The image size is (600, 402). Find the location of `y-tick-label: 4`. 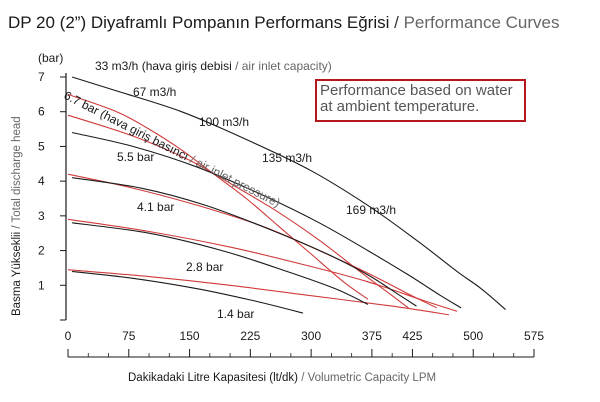

y-tick-label: 4 is located at coordinates (41, 181).